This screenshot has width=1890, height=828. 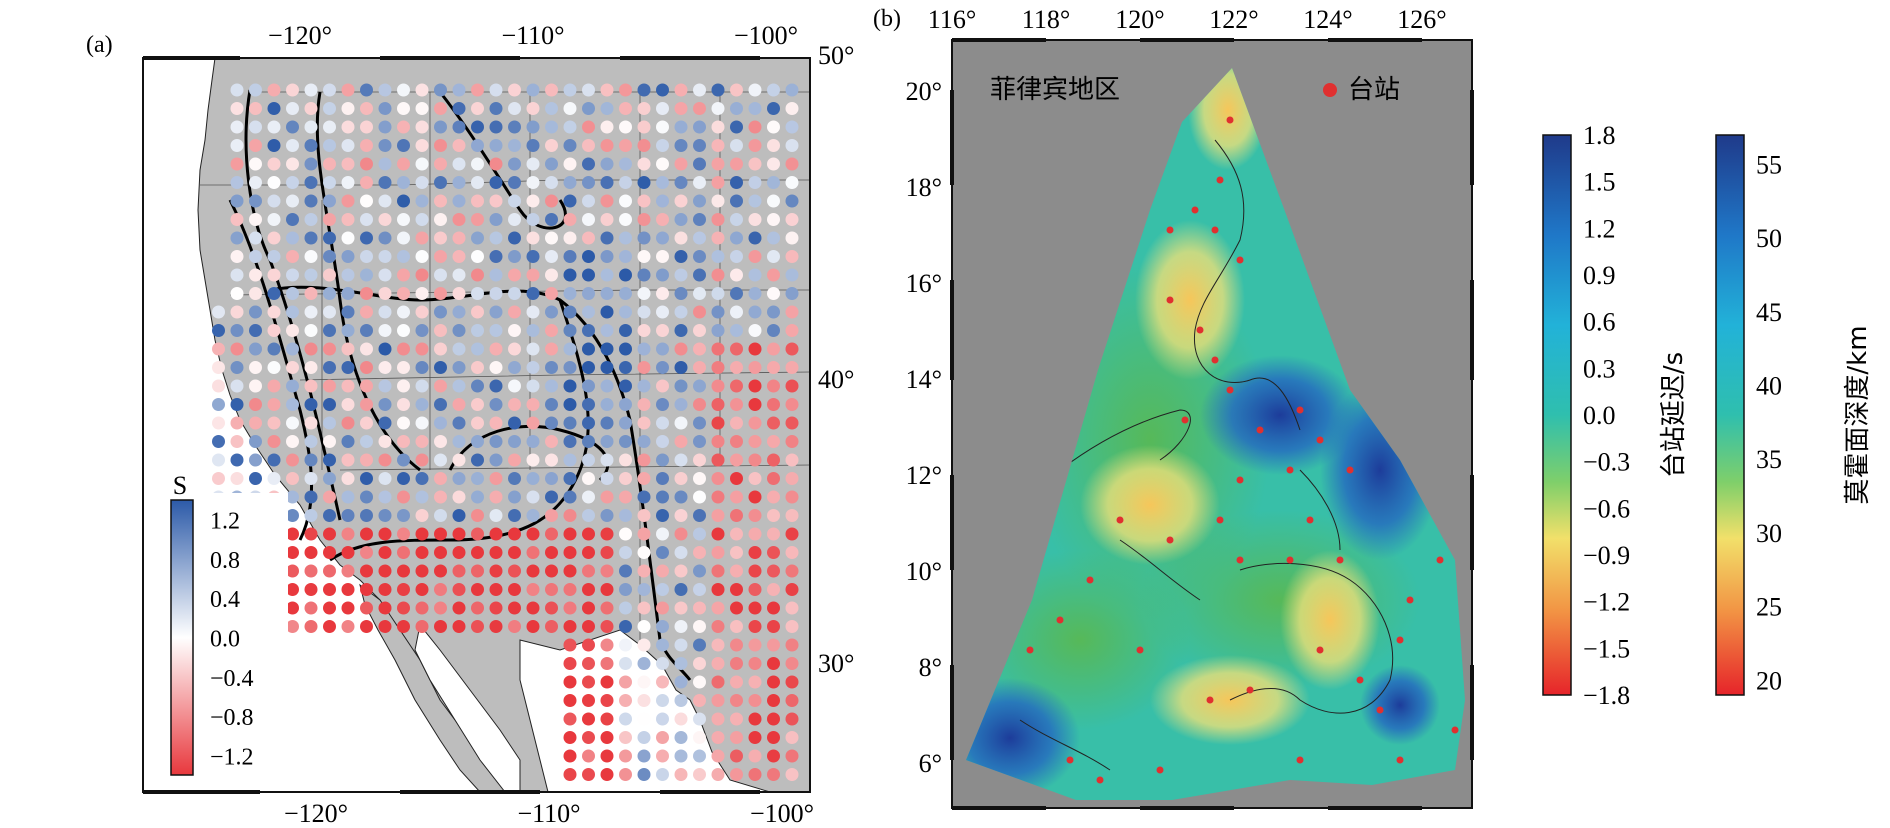 What do you see at coordinates (300, 35) in the screenshot?
I see `tick-label: −120°` at bounding box center [300, 35].